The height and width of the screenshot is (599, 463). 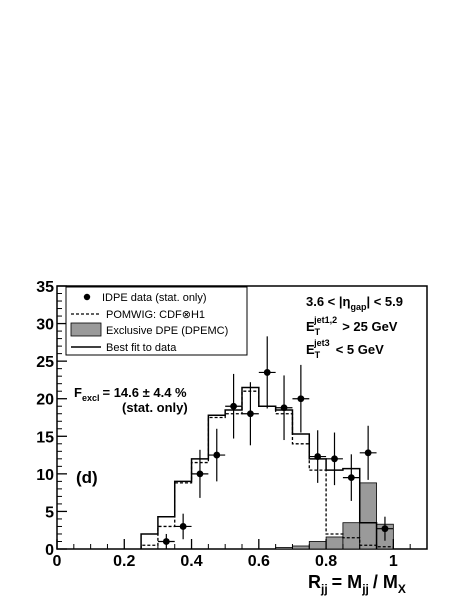 I want to click on et3-cut-label: ETjet3 < 5 GeV, so click(x=345, y=349).